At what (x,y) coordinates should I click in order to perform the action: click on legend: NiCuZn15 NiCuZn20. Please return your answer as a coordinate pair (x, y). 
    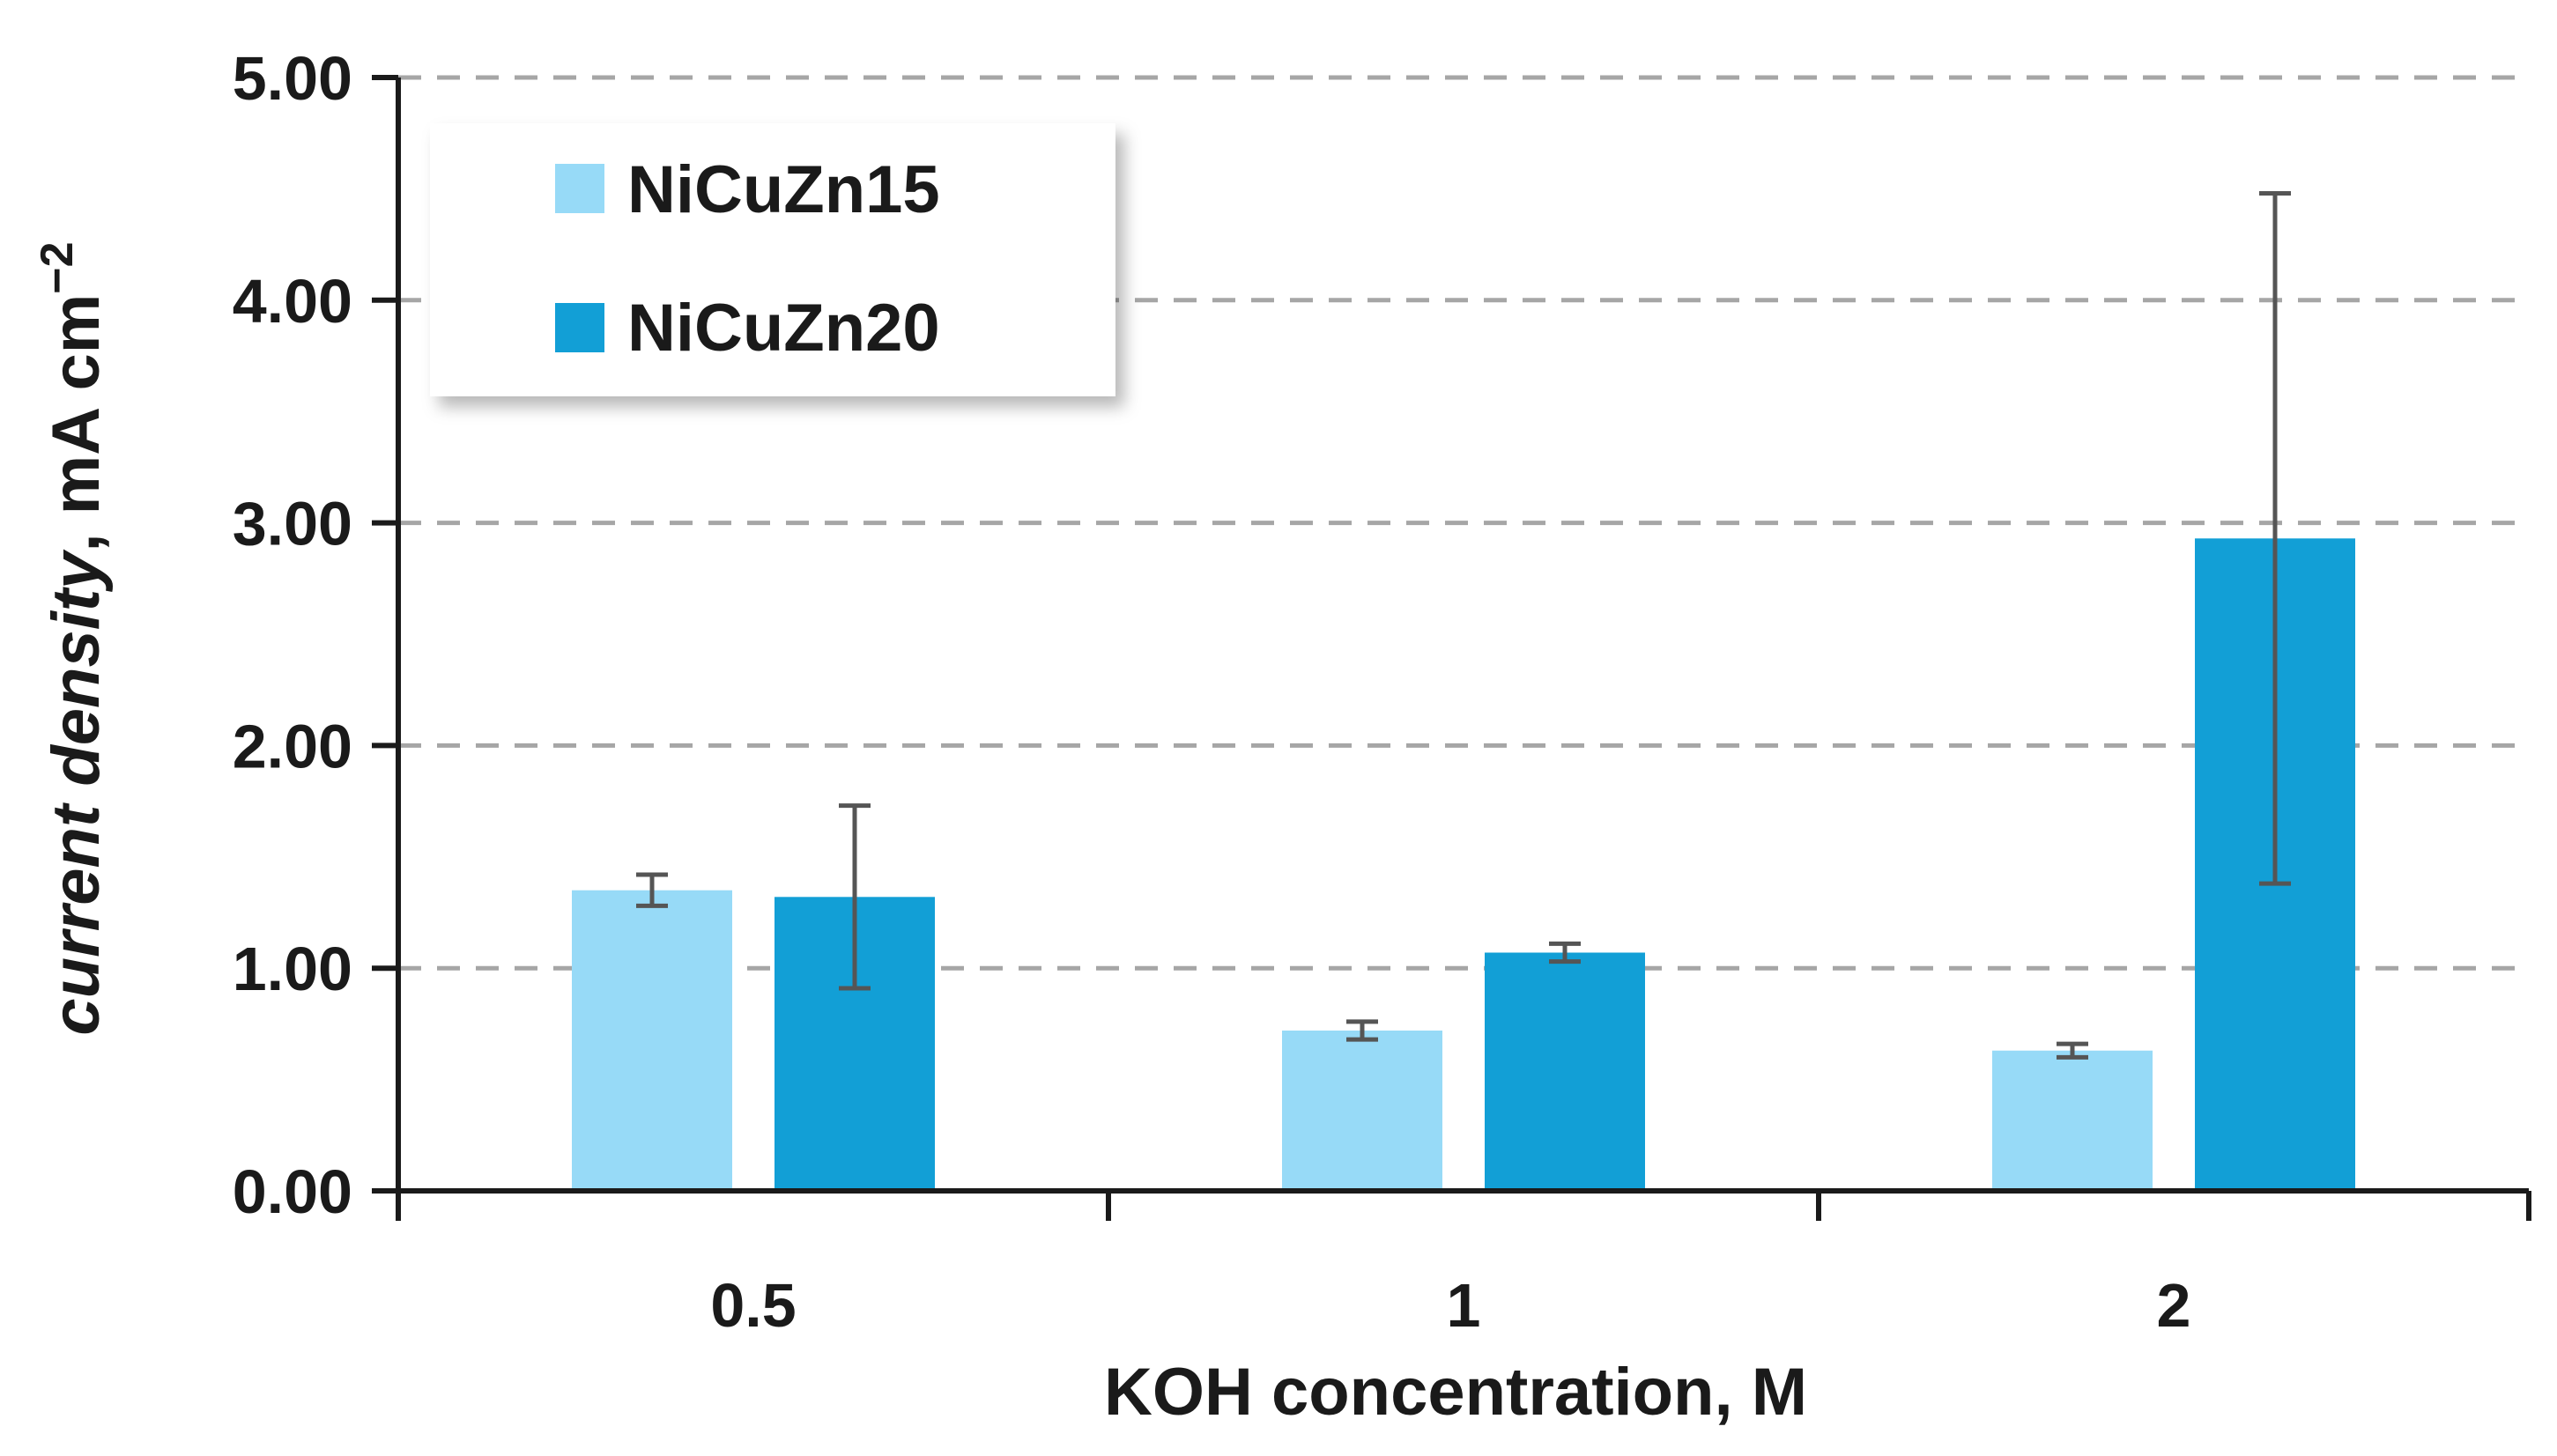
    Looking at the image, I should click on (772, 259).